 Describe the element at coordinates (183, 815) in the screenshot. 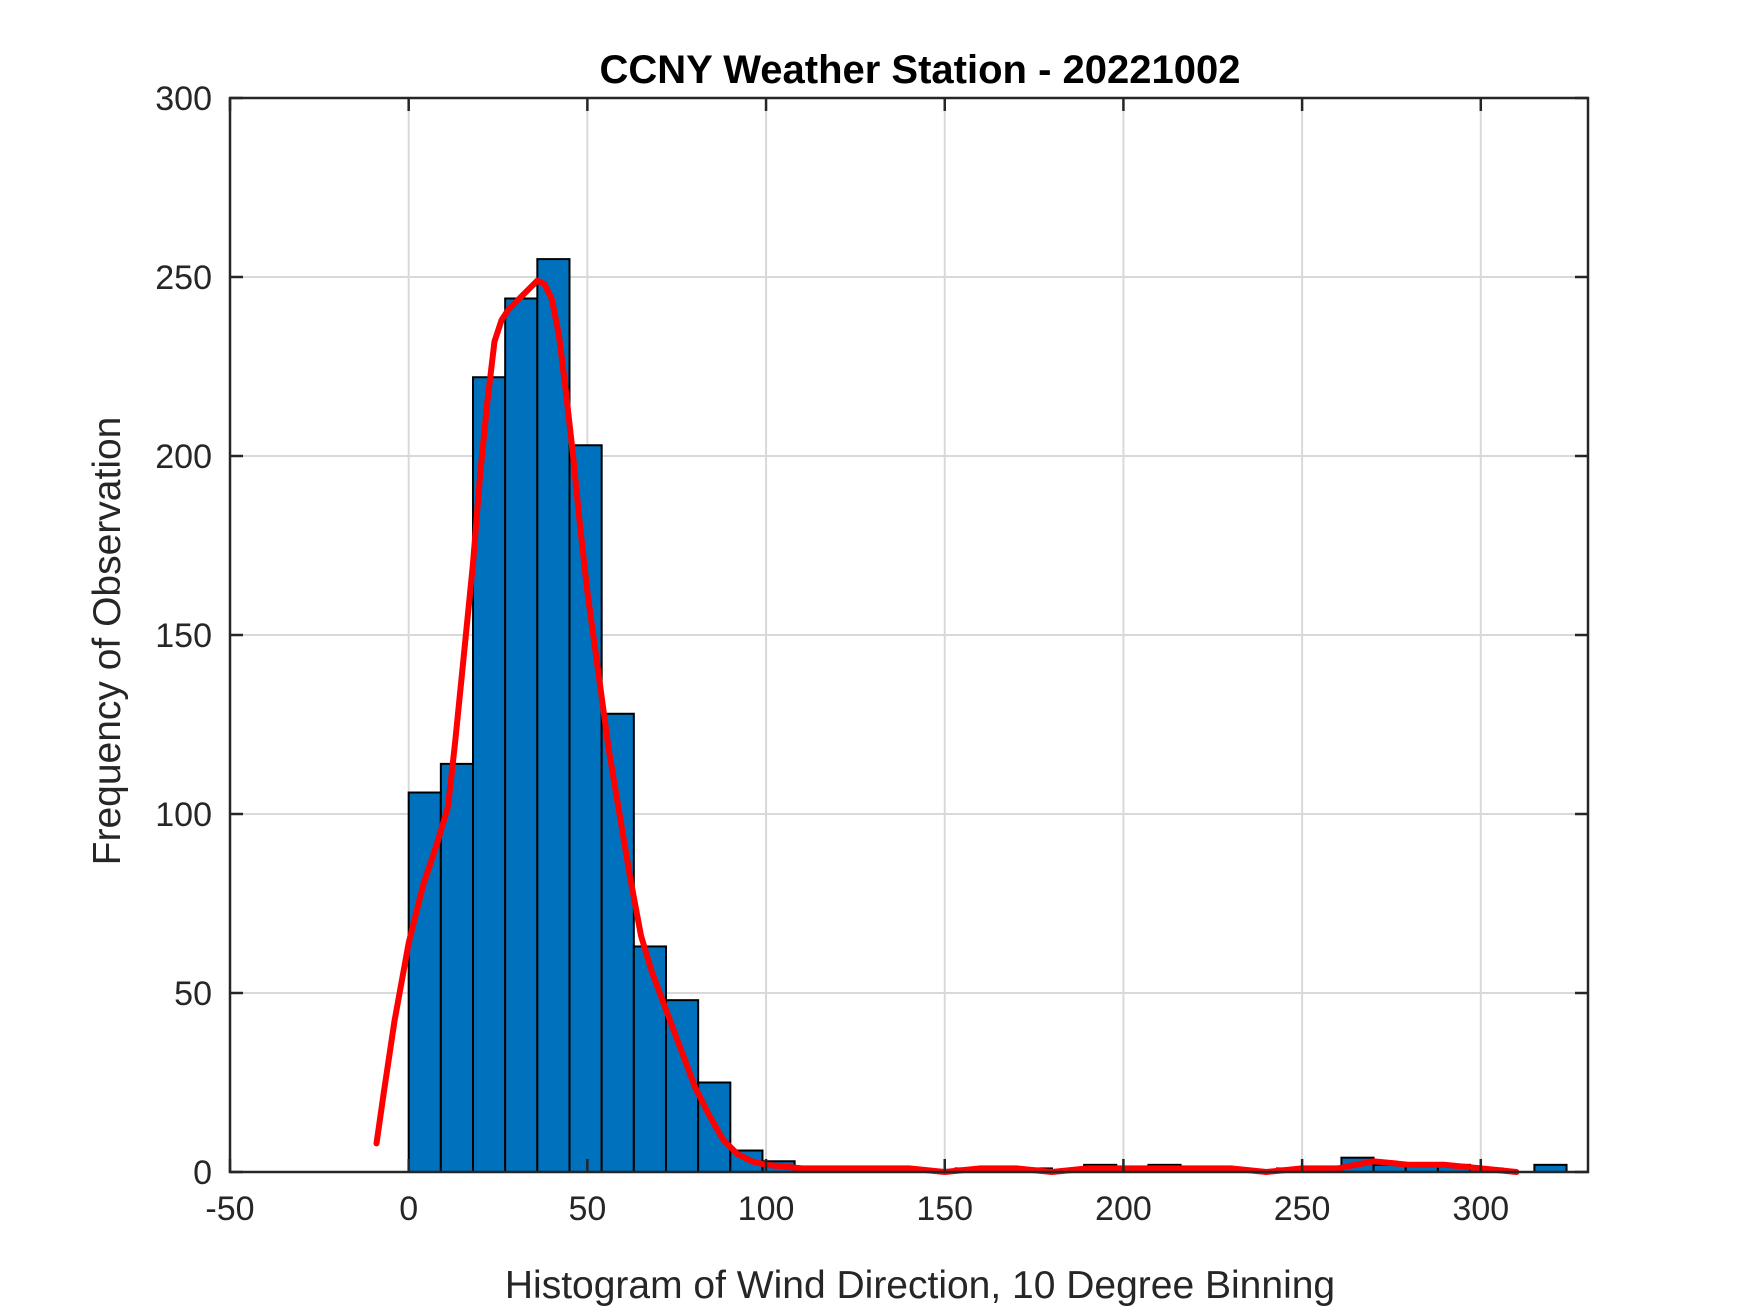

I see `y-tick-label: 100` at that location.